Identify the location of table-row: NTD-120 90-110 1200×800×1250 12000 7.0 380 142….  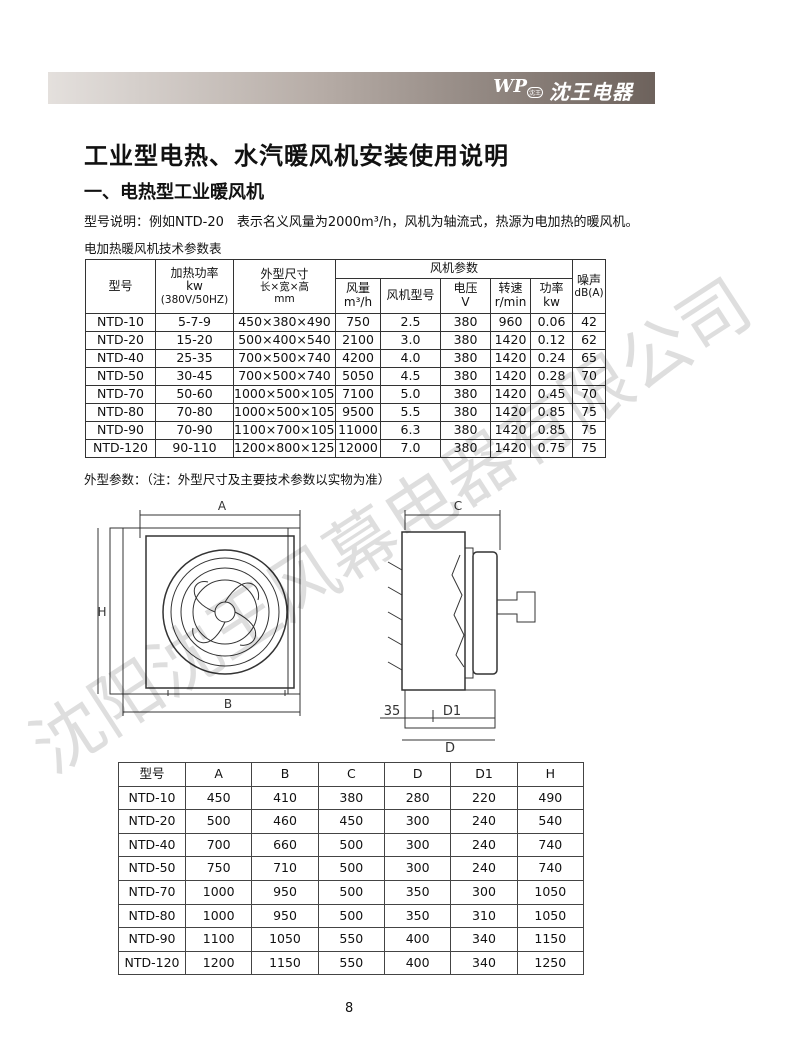
(346, 448).